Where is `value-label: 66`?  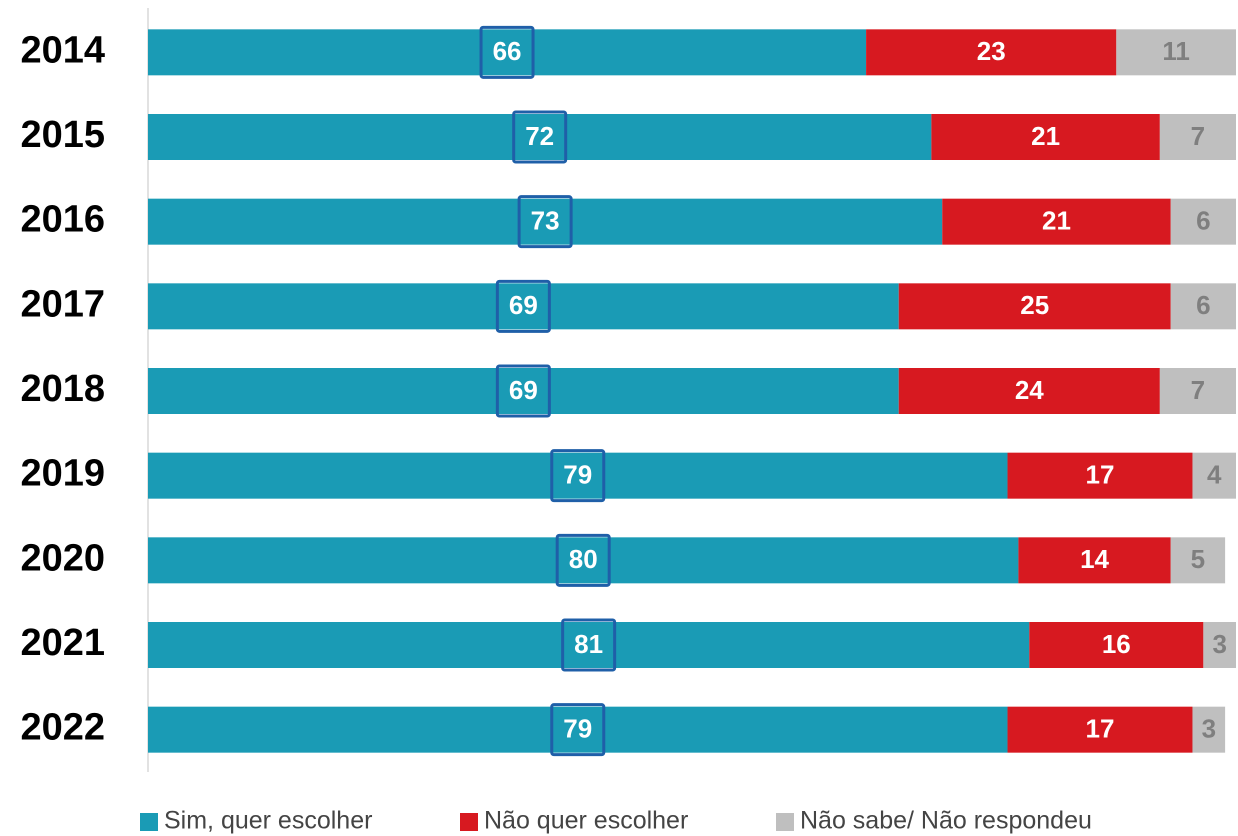
value-label: 66 is located at coordinates (507, 51).